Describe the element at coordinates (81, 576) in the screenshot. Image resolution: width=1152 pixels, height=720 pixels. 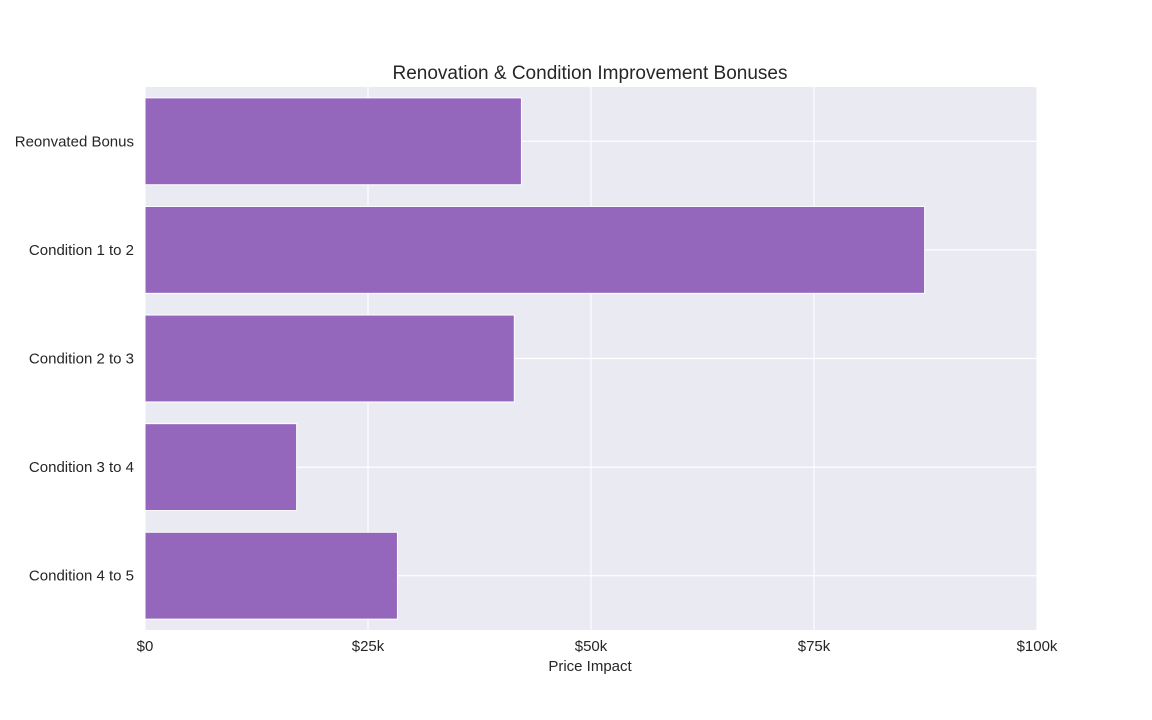
I see `y-tick-label: Condition 4 to 5` at that location.